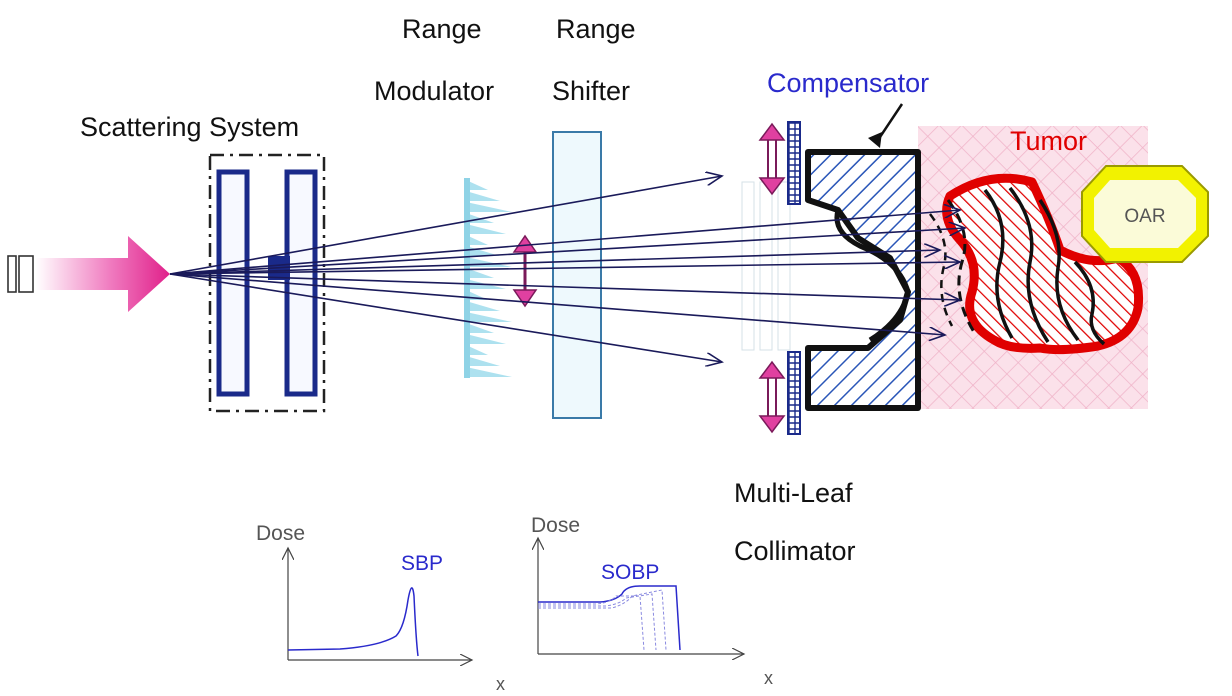 This screenshot has height=696, width=1232. I want to click on range-modulator, so click(488, 278).